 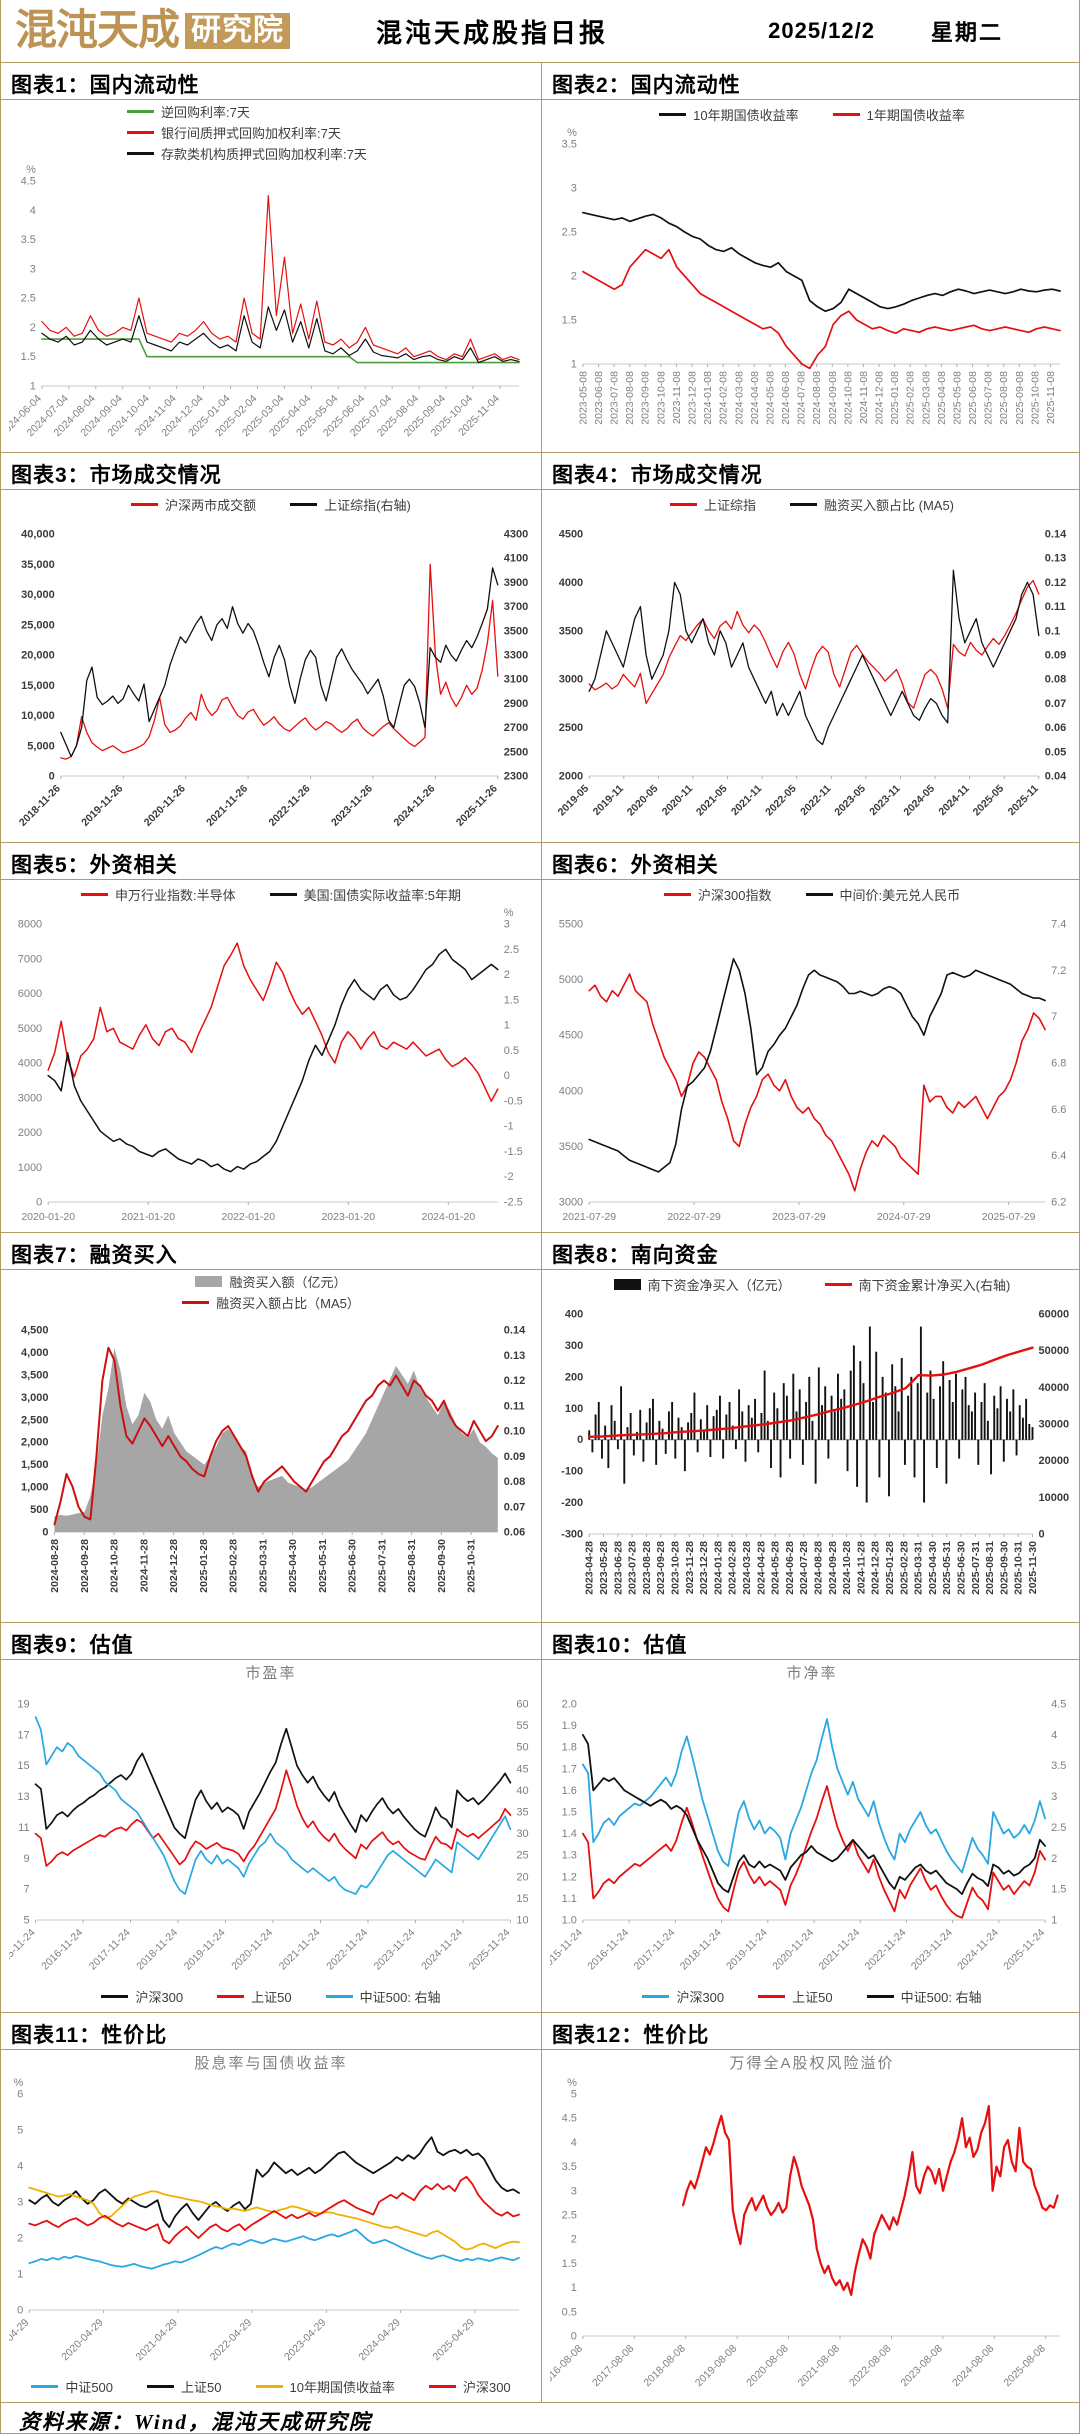 What do you see at coordinates (251, 133) in the screenshot?
I see `legend-label: 银行间质押式回购加权利率:7天` at bounding box center [251, 133].